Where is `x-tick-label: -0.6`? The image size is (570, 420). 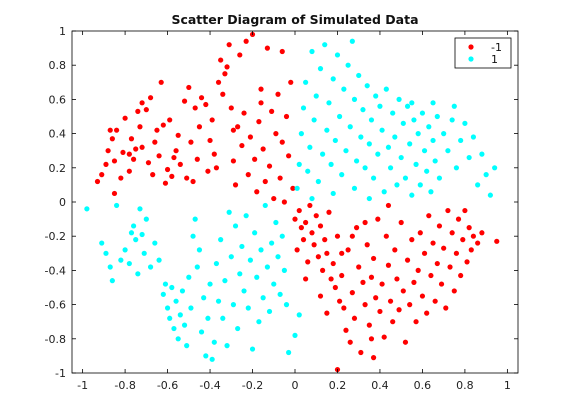 x-tick-label: -0.6 is located at coordinates (167, 385).